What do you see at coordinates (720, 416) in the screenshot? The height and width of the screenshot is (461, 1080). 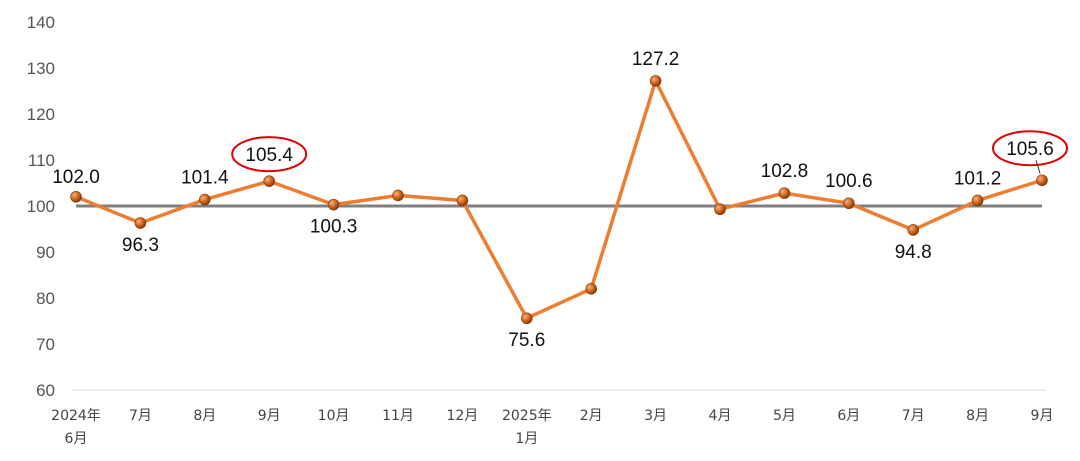 I see `x-tick-label: 4月` at bounding box center [720, 416].